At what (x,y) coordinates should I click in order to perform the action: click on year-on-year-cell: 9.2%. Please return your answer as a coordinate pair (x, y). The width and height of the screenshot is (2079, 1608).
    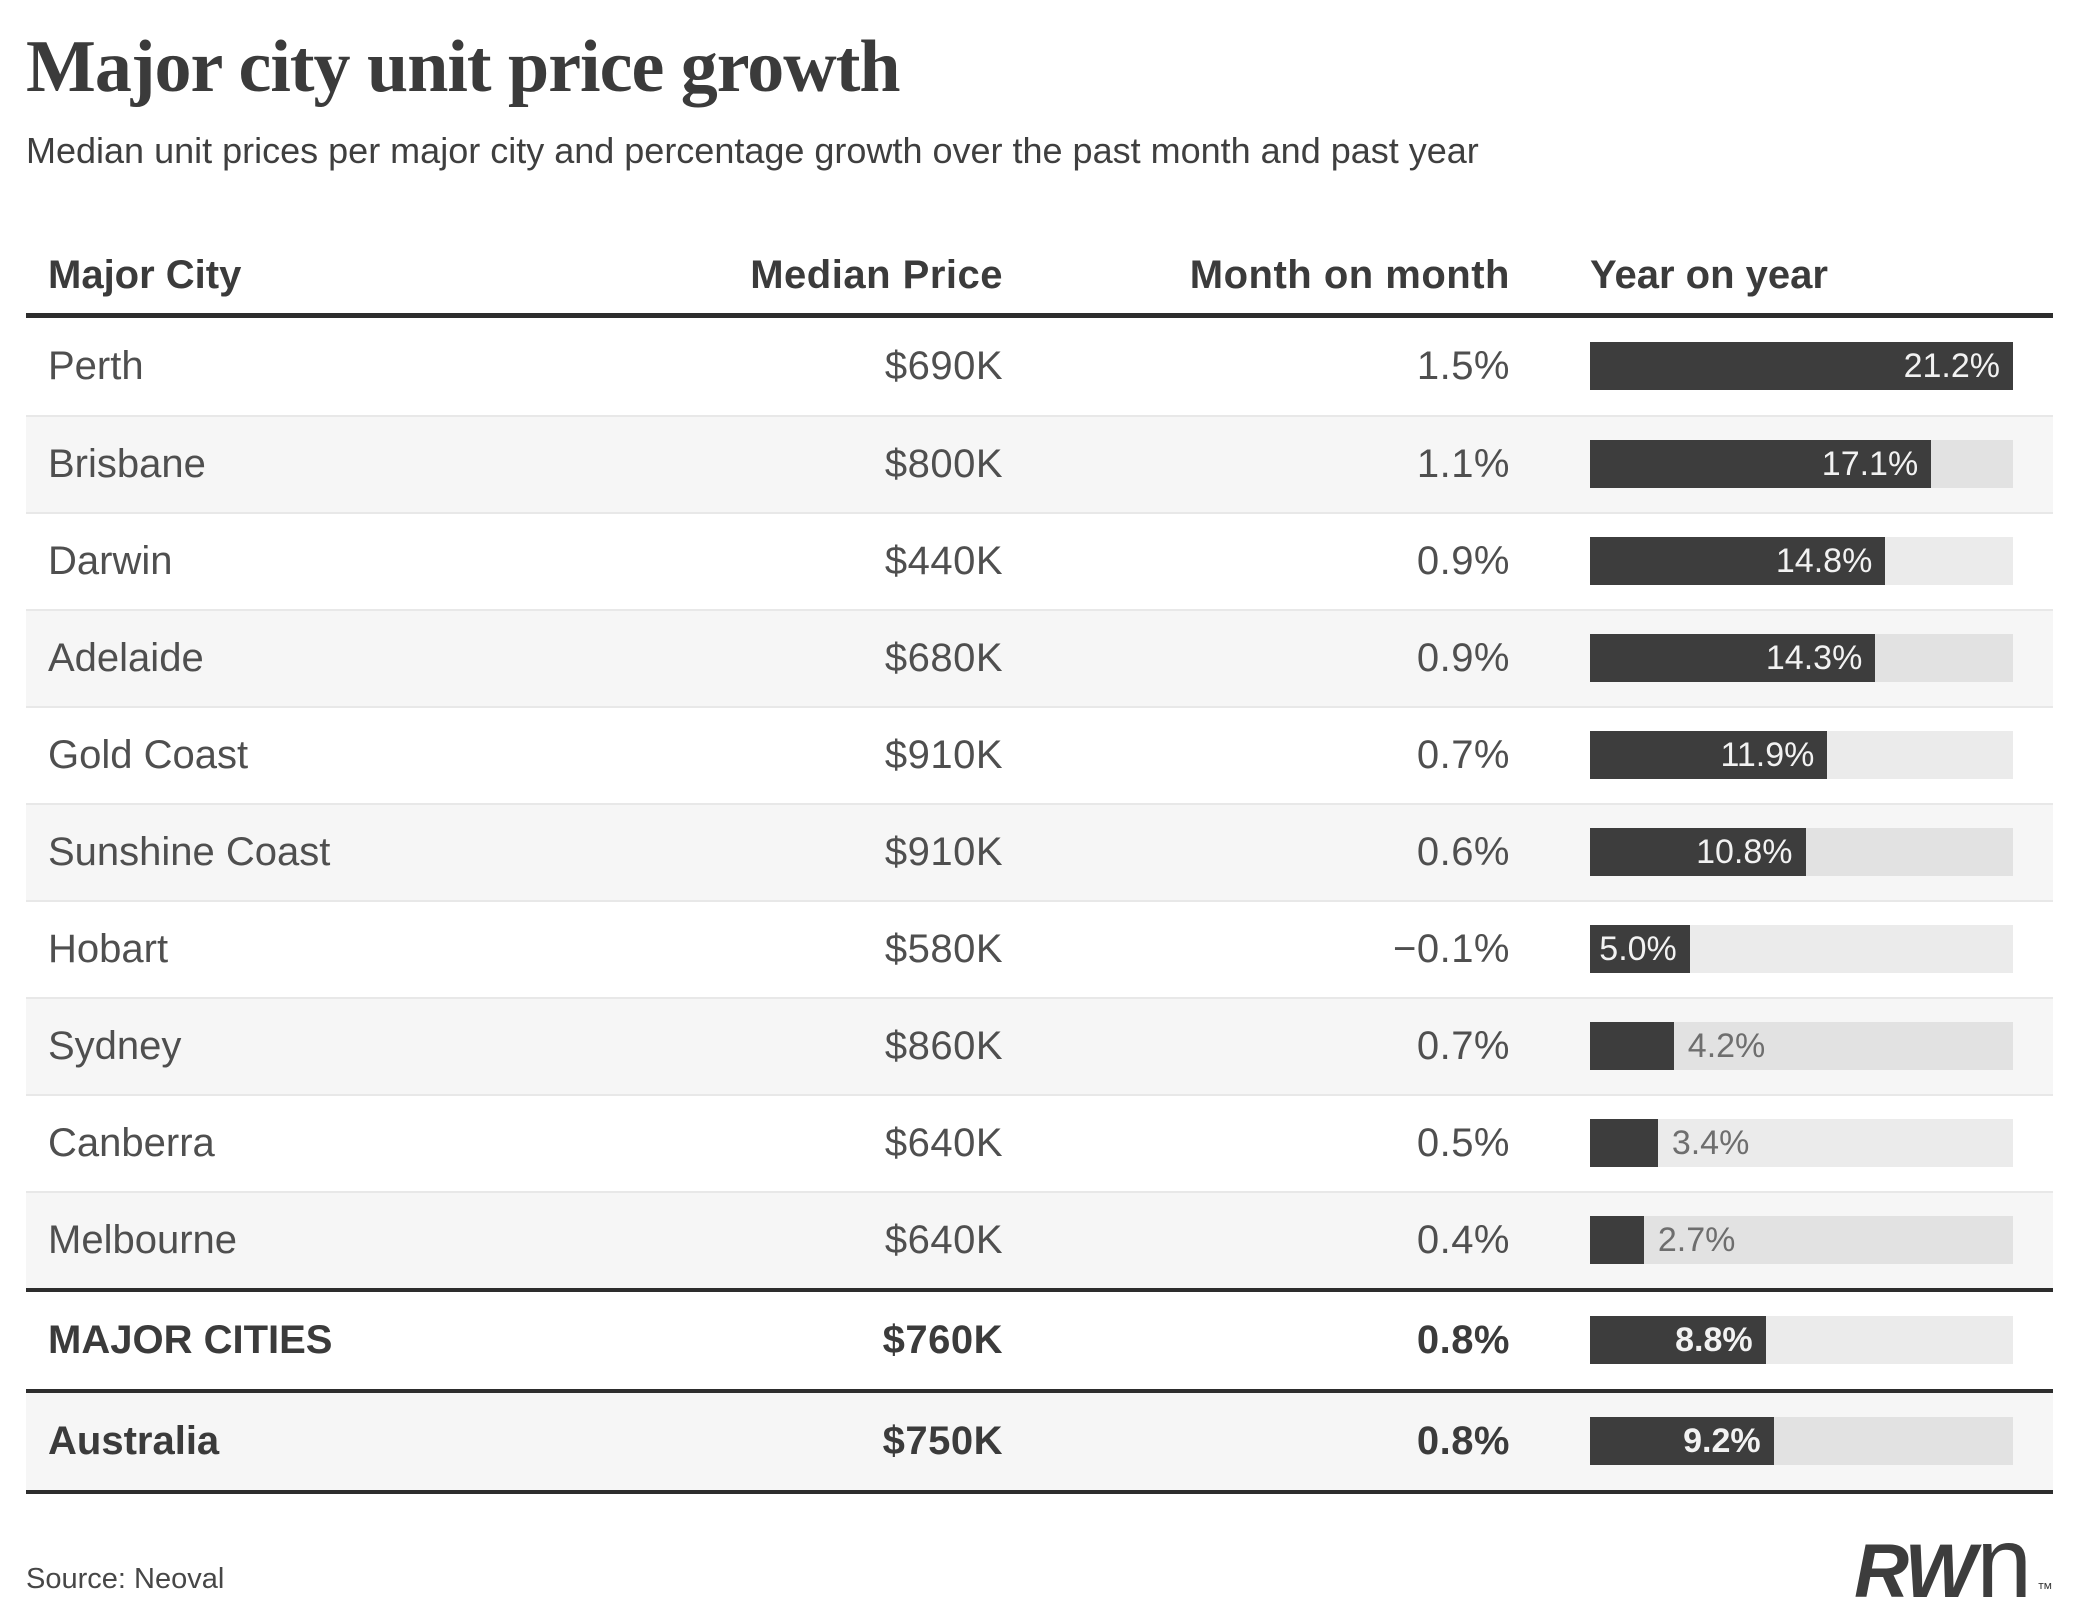
    Looking at the image, I should click on (1781, 1441).